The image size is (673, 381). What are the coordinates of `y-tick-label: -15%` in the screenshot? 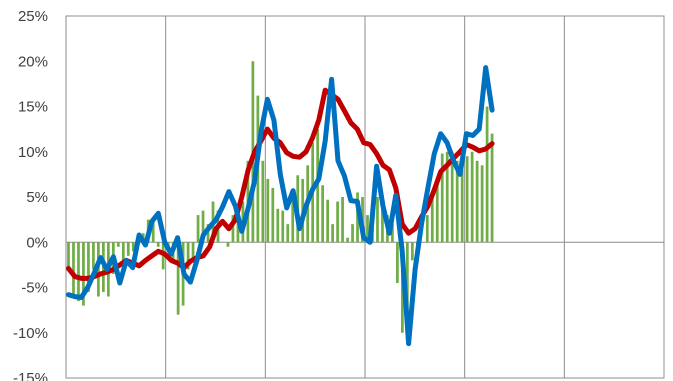 It's located at (30, 375).